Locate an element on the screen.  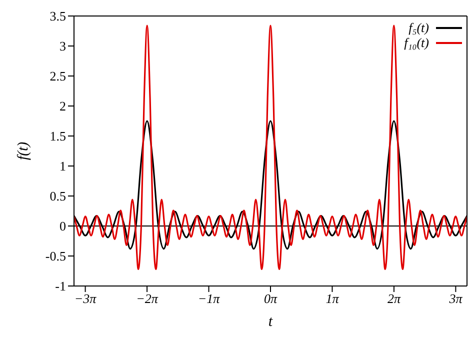
y-tick-label: 2 is located at coordinates (63, 106).